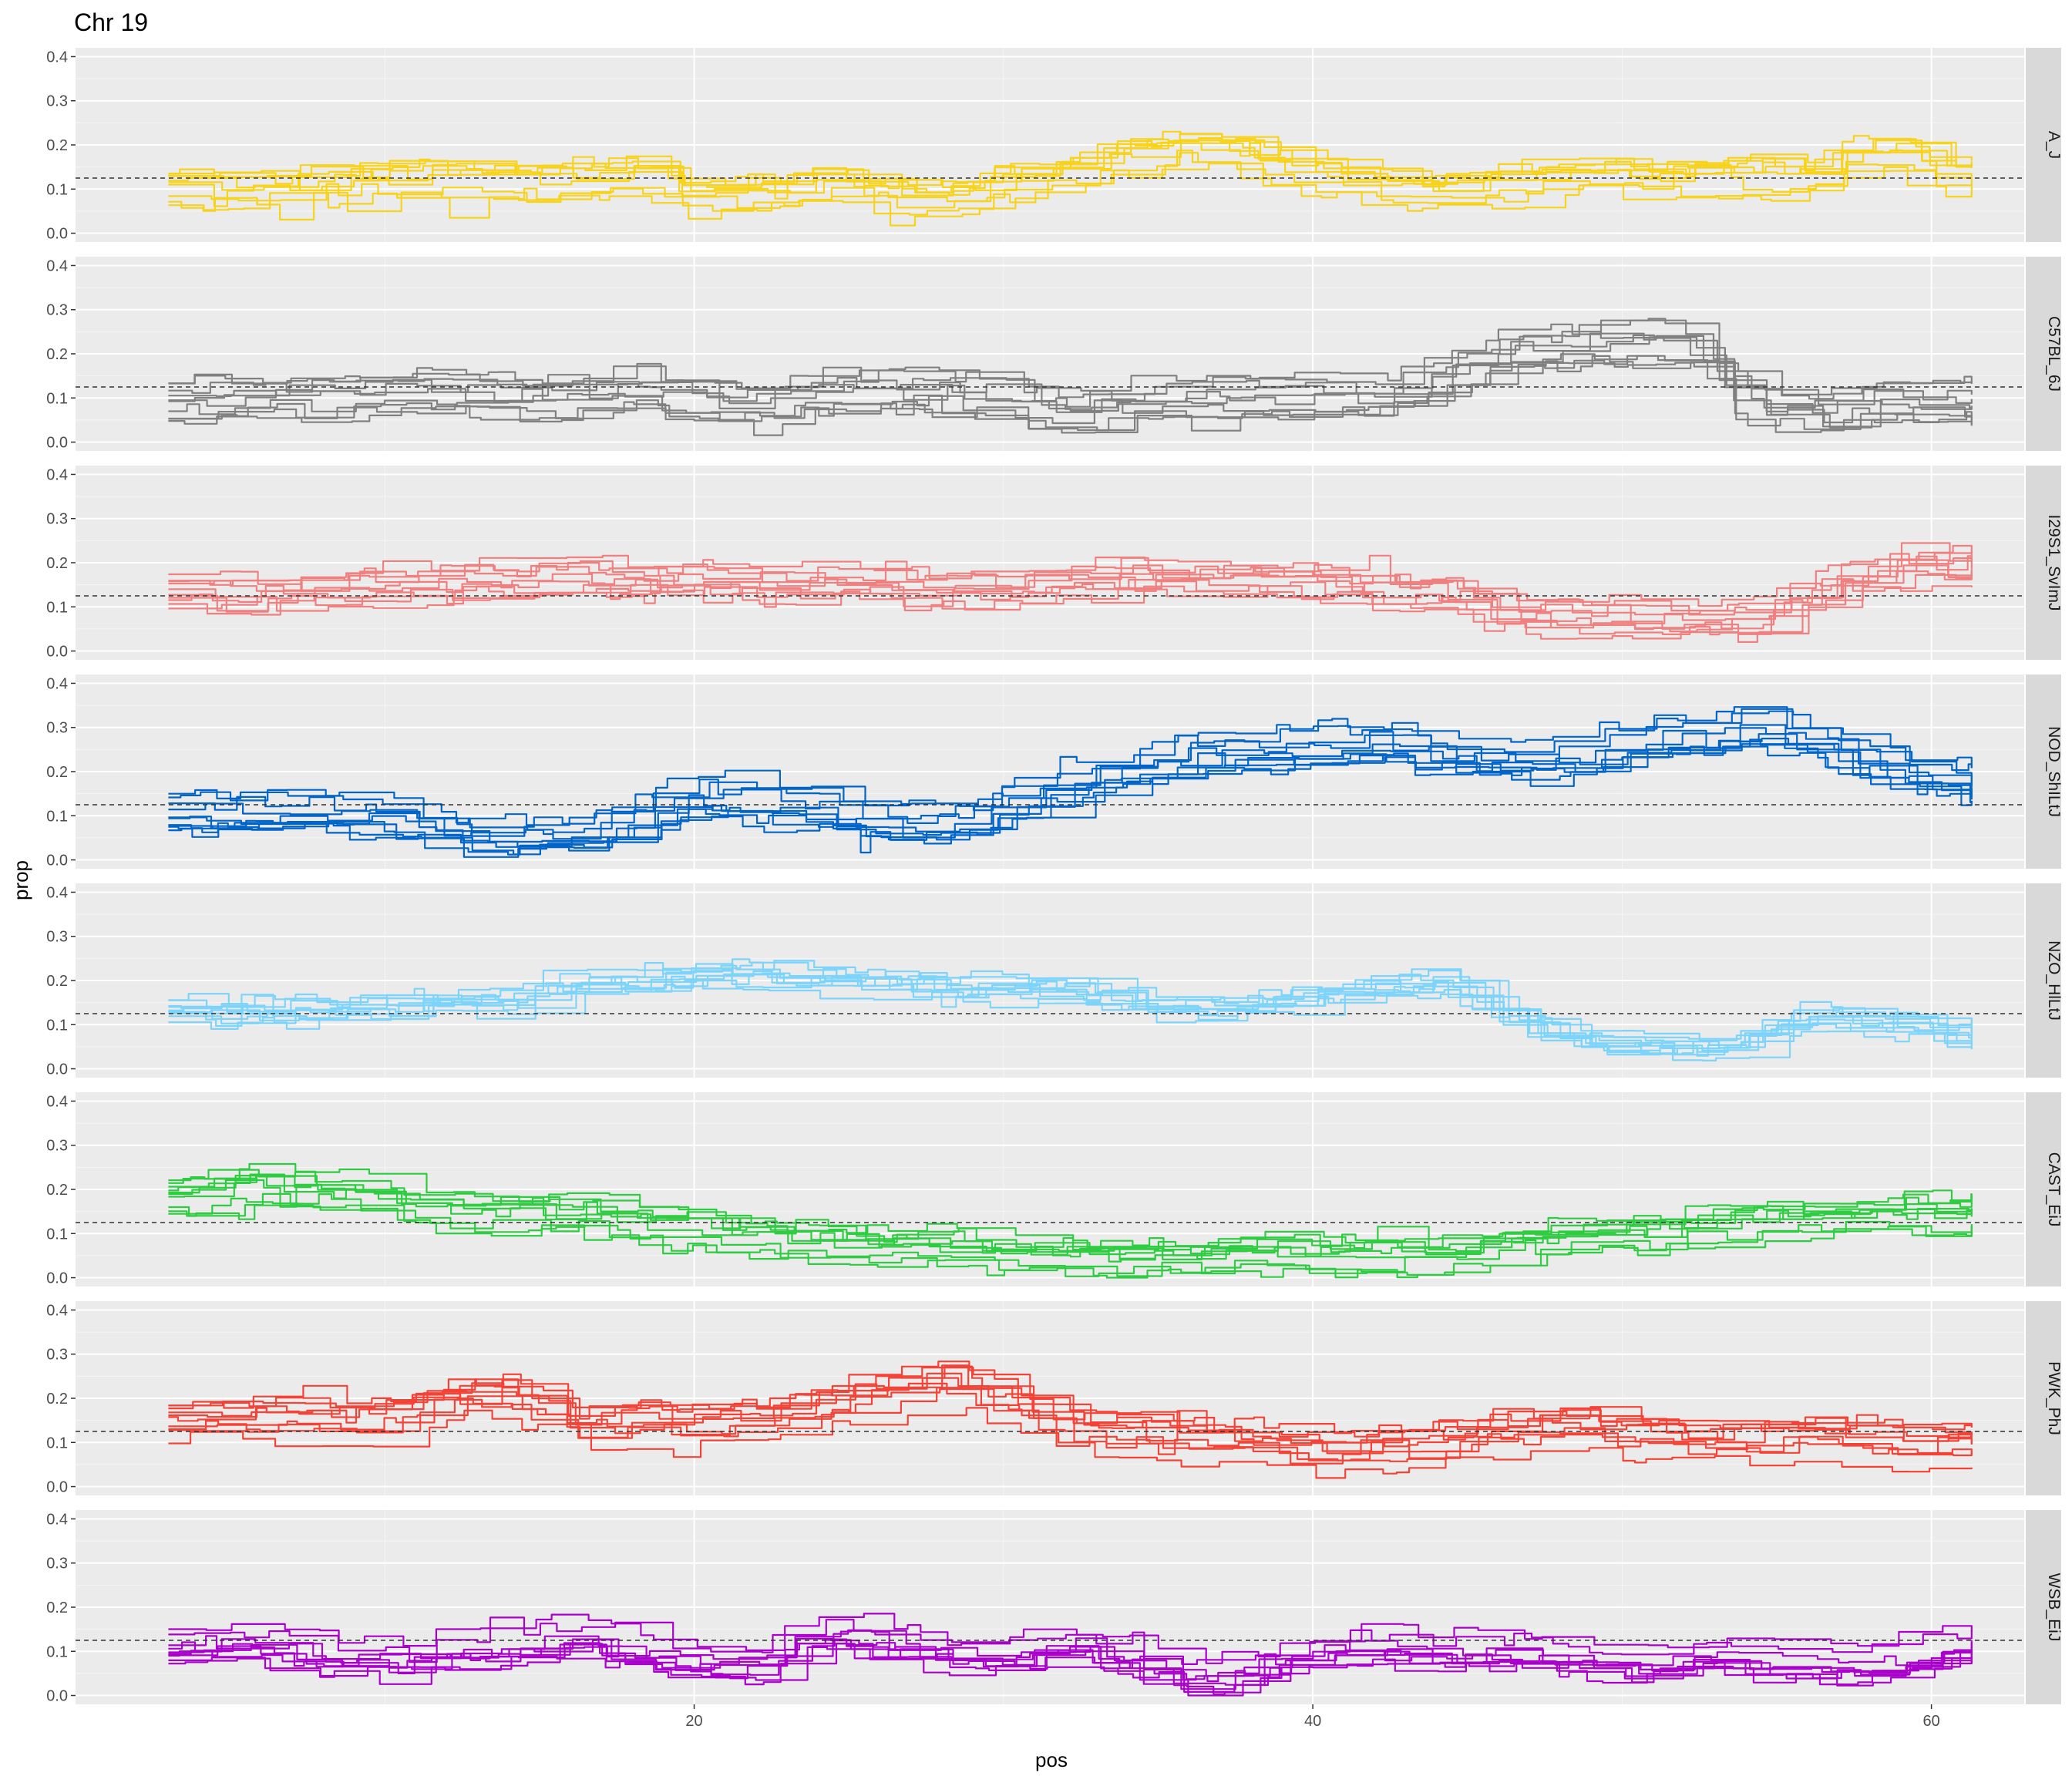  I want to click on panel-nod-shiltj: 0.0 0.1 0.2 0.3 0.4 NOD_ShILtJ, so click(1054, 772).